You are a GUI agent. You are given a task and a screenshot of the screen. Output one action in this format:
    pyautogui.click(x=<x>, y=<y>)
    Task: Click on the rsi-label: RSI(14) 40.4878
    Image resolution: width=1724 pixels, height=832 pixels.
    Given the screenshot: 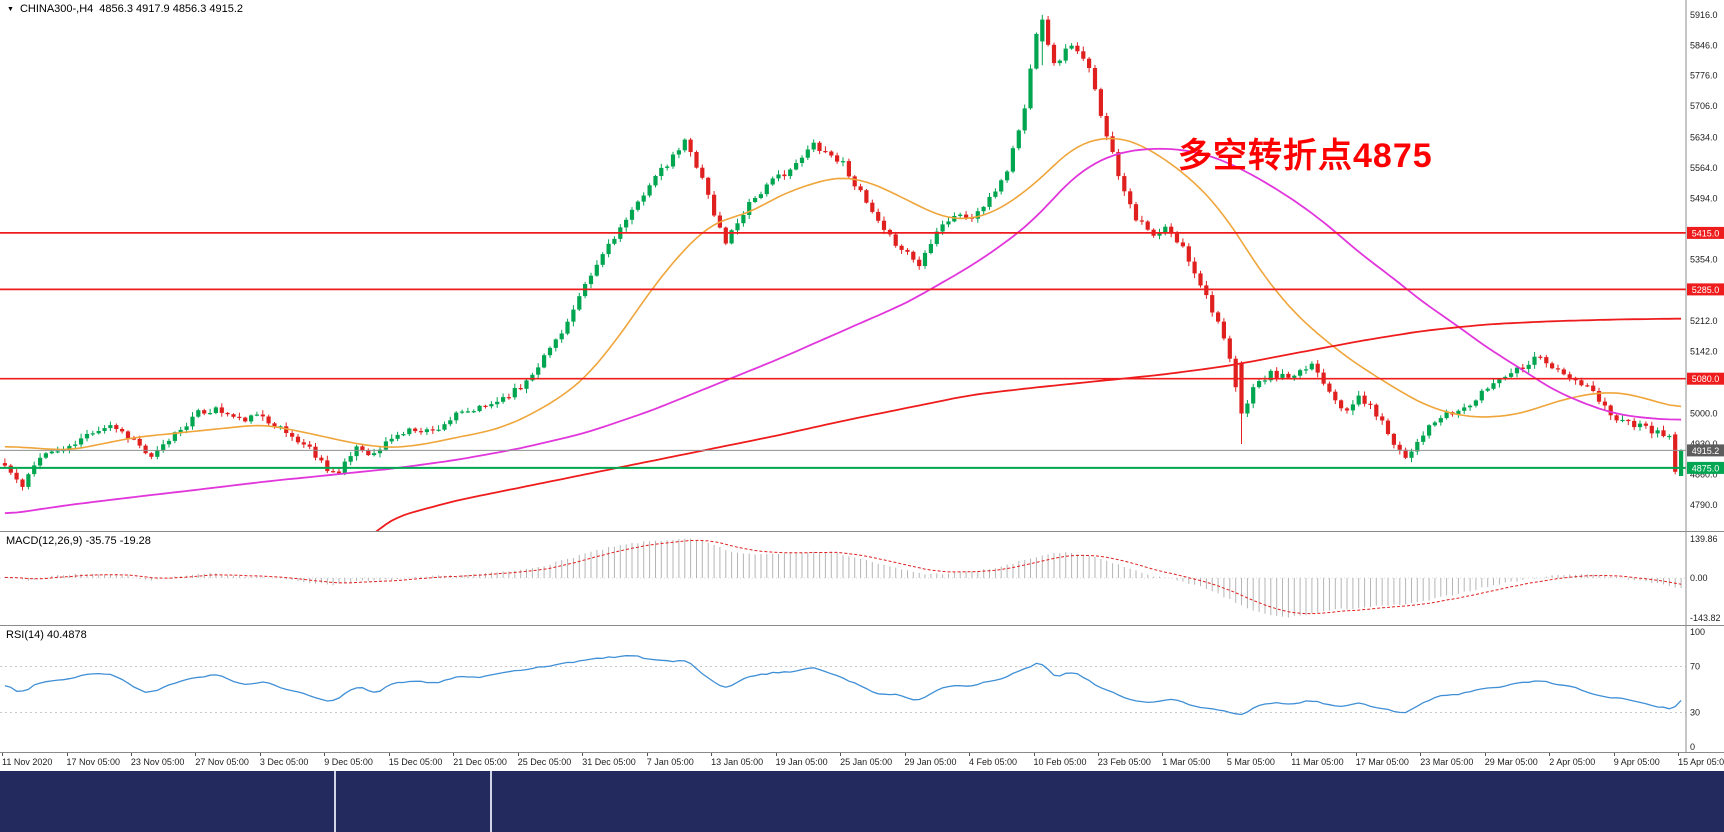 What is the action you would take?
    pyautogui.click(x=46, y=635)
    